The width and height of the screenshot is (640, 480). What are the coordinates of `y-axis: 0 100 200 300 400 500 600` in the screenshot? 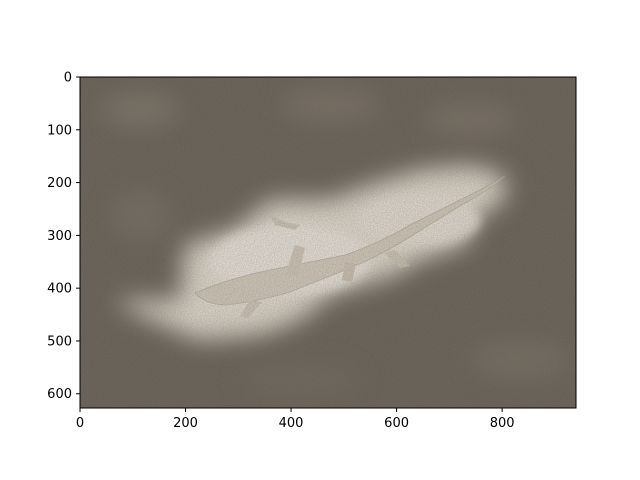 It's located at (63, 236).